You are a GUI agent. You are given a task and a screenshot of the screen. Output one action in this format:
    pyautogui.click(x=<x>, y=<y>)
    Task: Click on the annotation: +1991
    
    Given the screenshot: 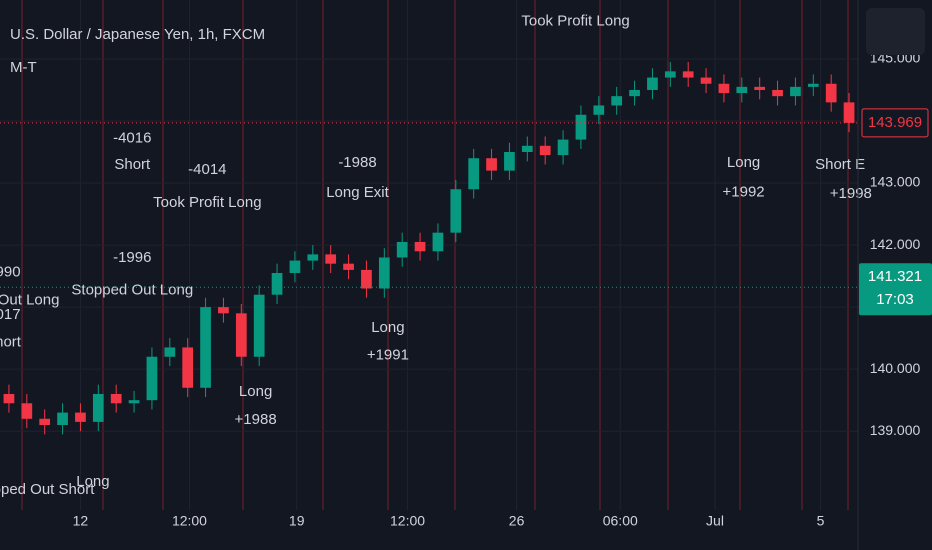 What is the action you would take?
    pyautogui.click(x=388, y=354)
    